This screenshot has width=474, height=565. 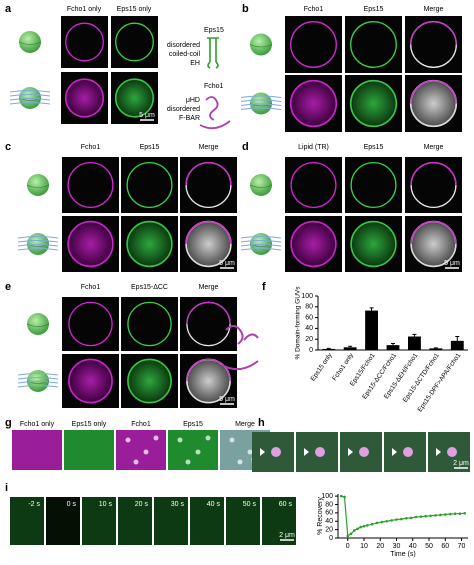 I want to click on x-tick-label: 50, so click(x=429, y=546).